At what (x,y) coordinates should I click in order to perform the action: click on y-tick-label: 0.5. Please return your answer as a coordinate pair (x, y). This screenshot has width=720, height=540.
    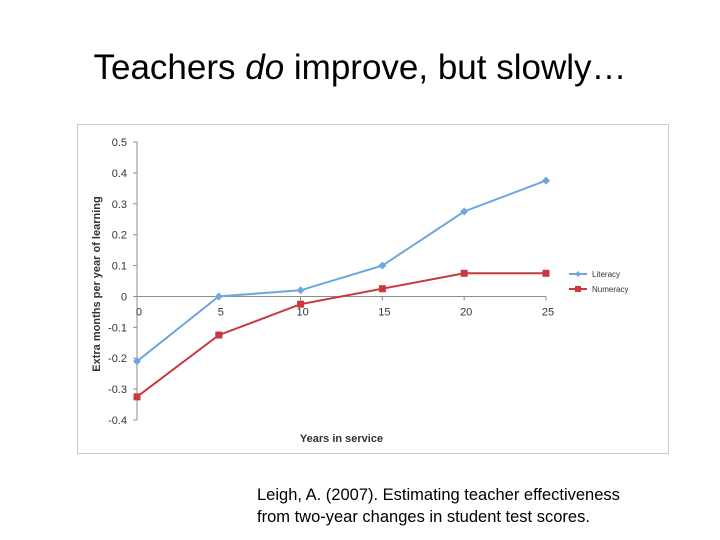
    Looking at the image, I should click on (119, 143).